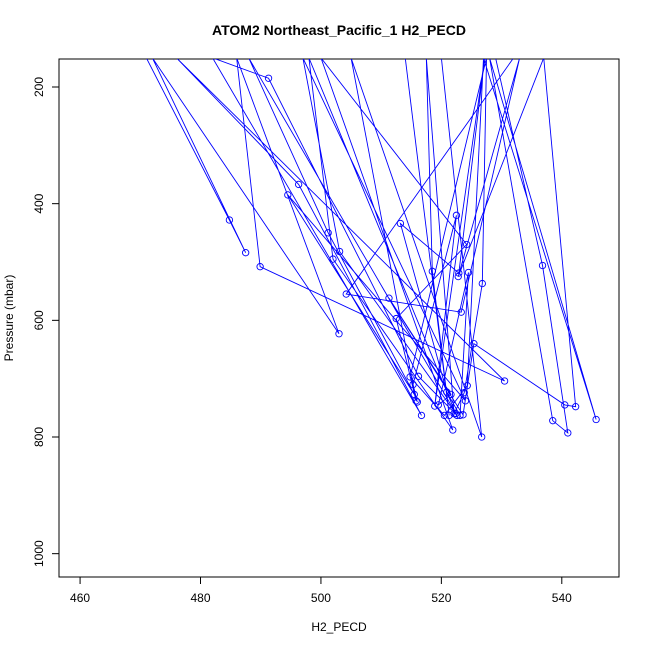  Describe the element at coordinates (9, 318) in the screenshot. I see `y-axis-label: Pressure (mbar)` at that location.